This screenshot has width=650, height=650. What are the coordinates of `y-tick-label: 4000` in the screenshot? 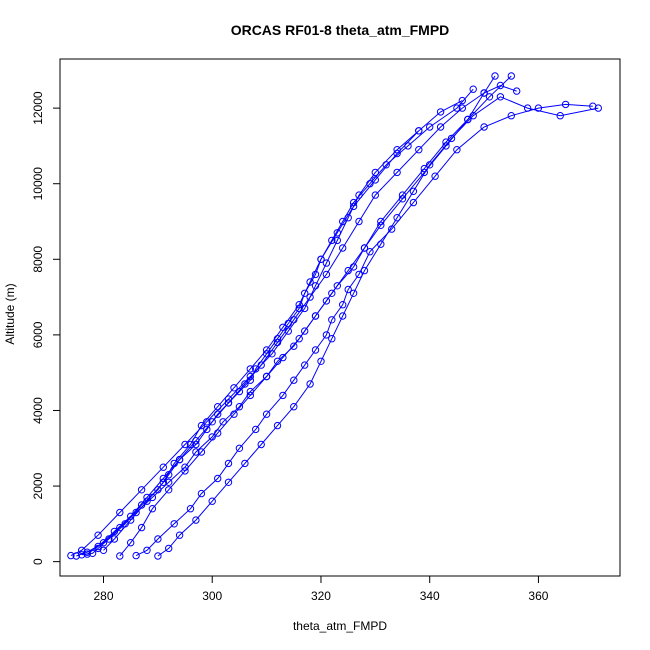 It's located at (38, 410).